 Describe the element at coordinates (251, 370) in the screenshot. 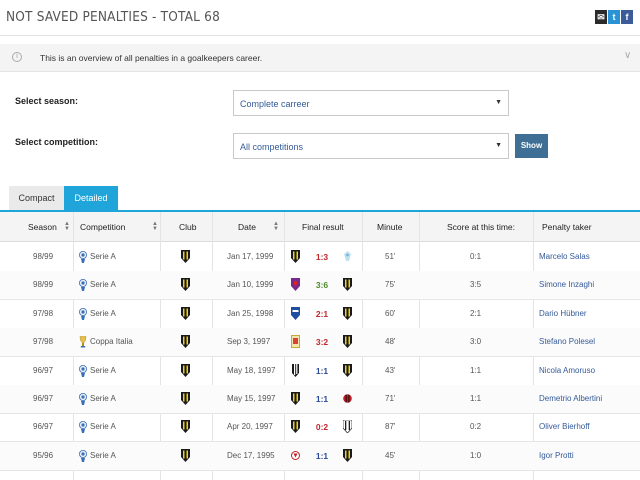

I see `date-cell: May 18, 1997` at that location.